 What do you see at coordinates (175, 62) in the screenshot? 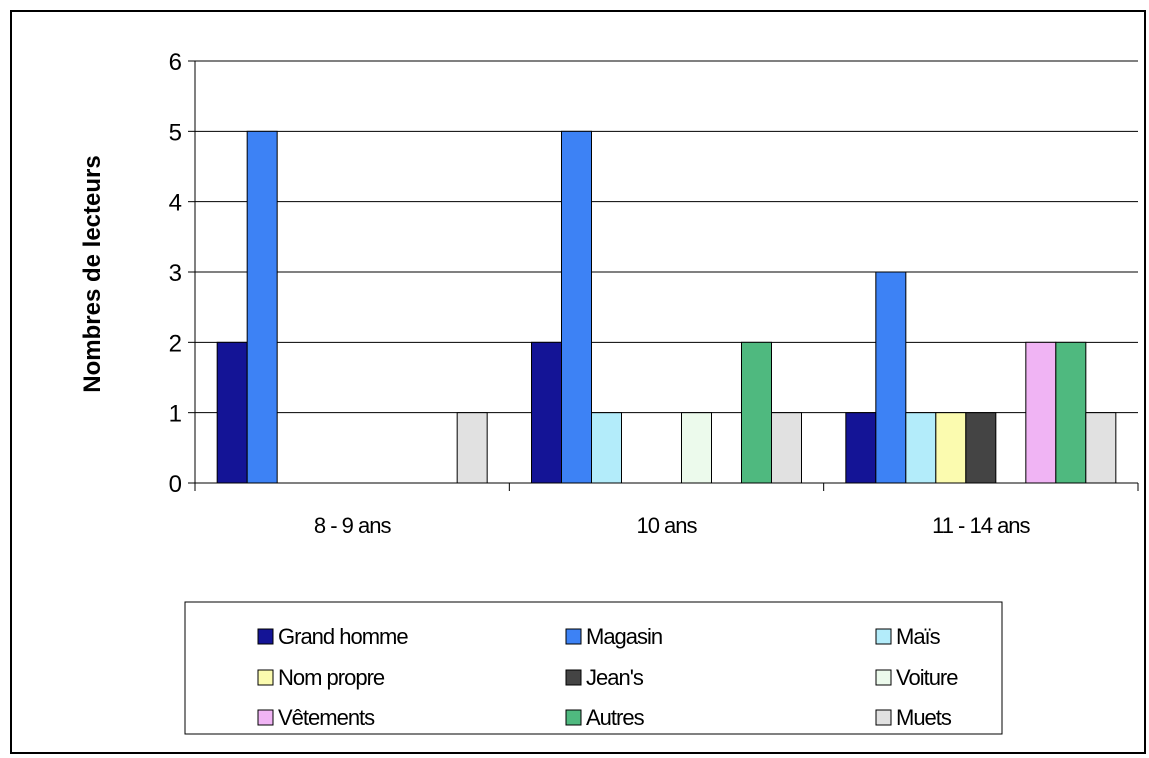
I see `y-tick-label: 6` at bounding box center [175, 62].